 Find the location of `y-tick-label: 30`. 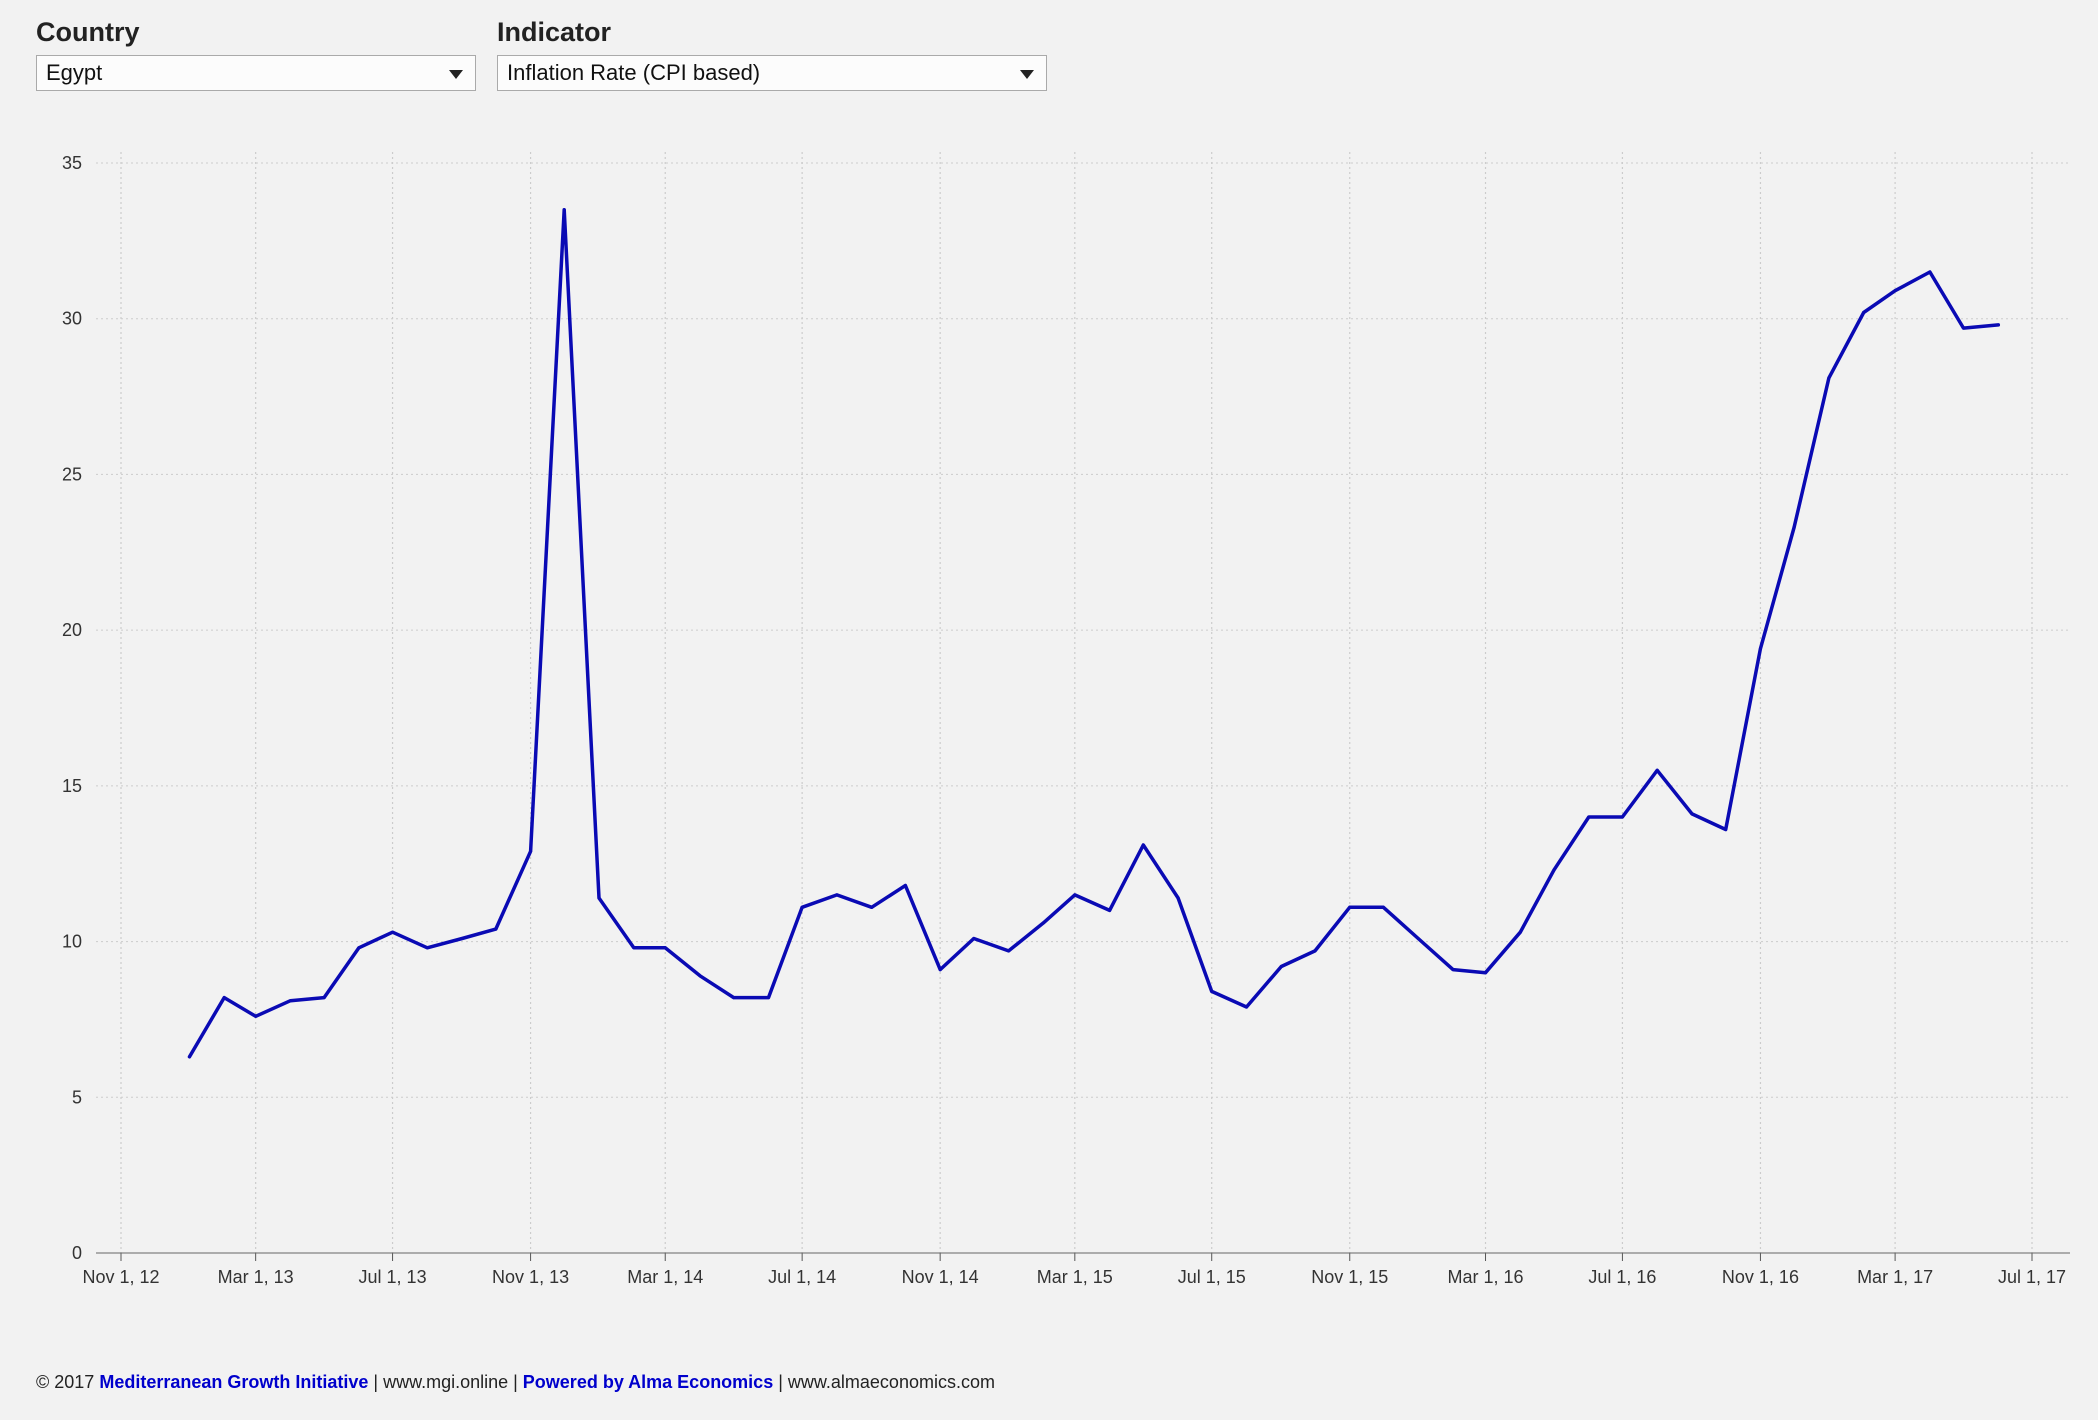

y-tick-label: 30 is located at coordinates (72, 319).